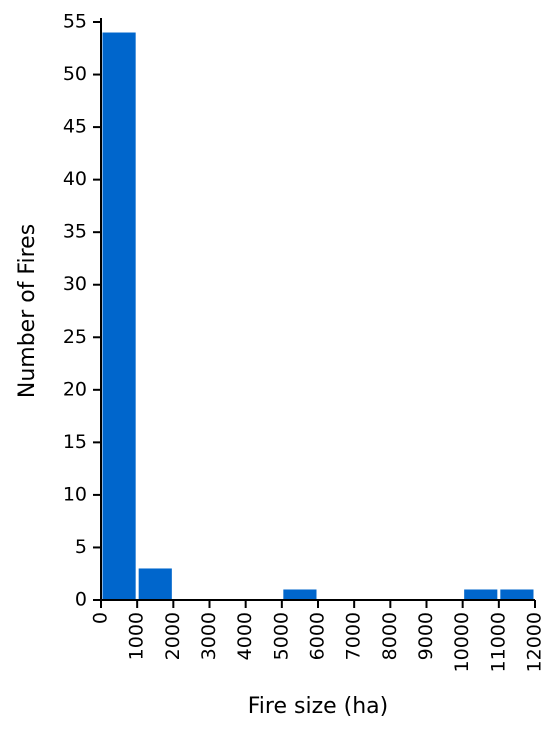 Image resolution: width=550 pixels, height=734 pixels. What do you see at coordinates (27, 311) in the screenshot?
I see `y-axis-title: Number of Fires` at bounding box center [27, 311].